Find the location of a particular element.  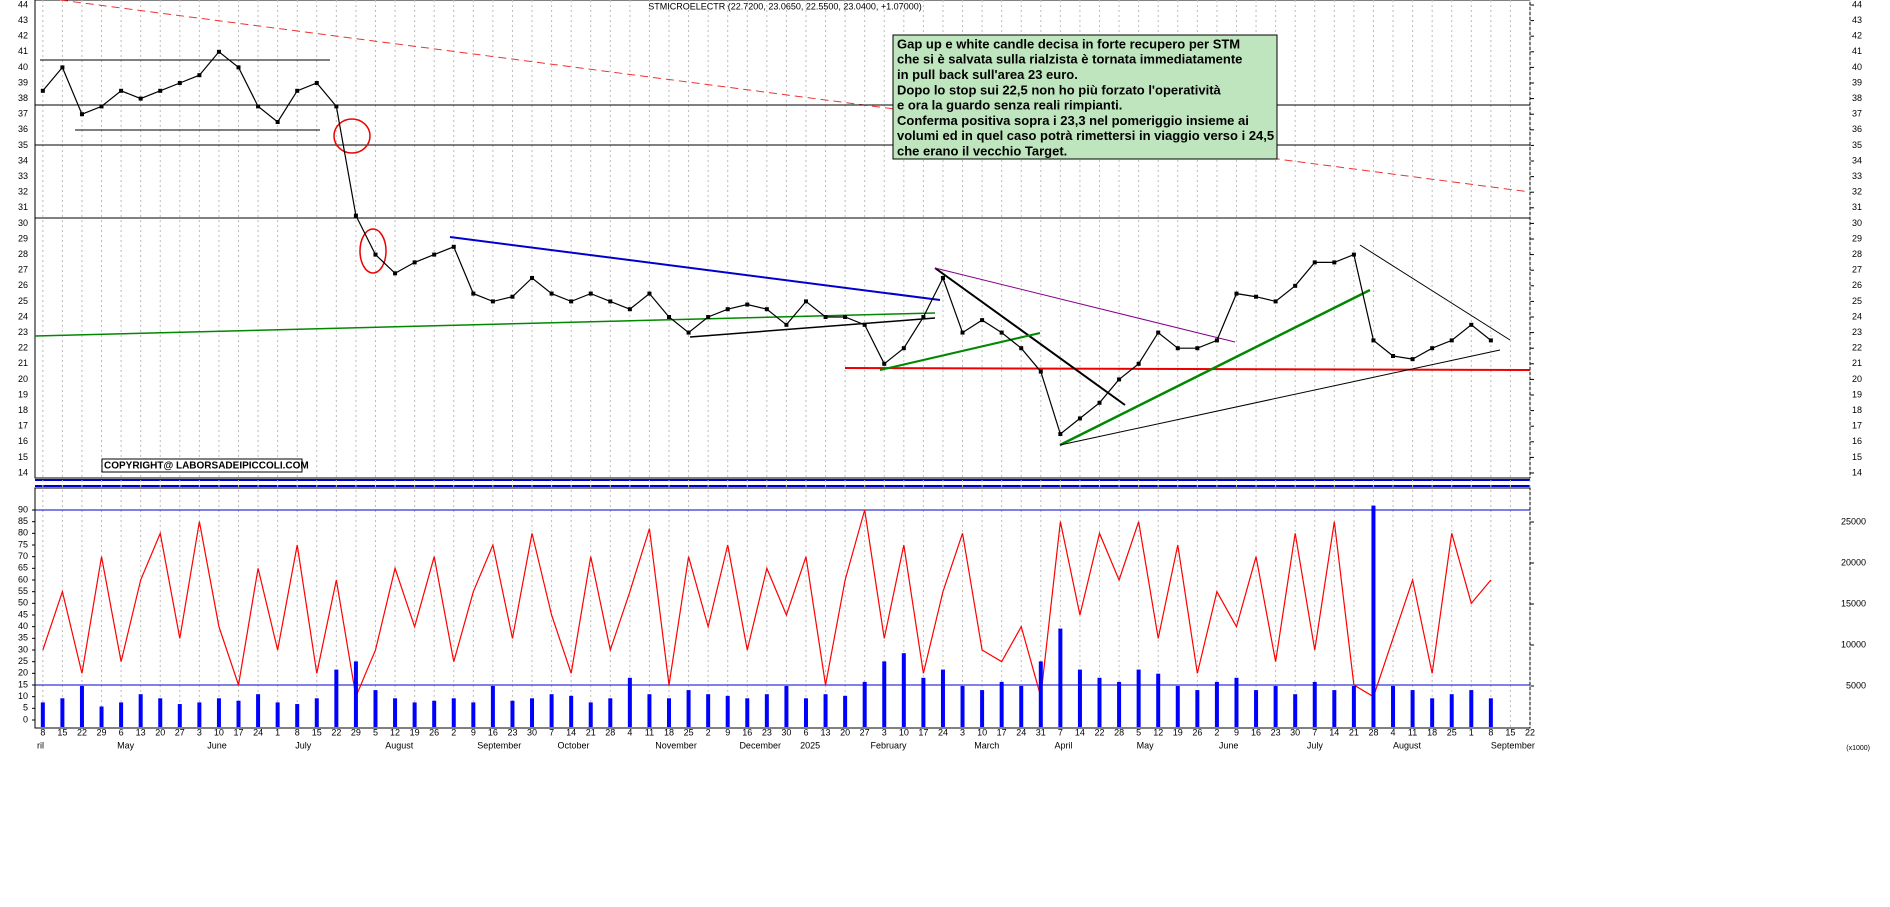

annotation-box is located at coordinates (1085, 97).